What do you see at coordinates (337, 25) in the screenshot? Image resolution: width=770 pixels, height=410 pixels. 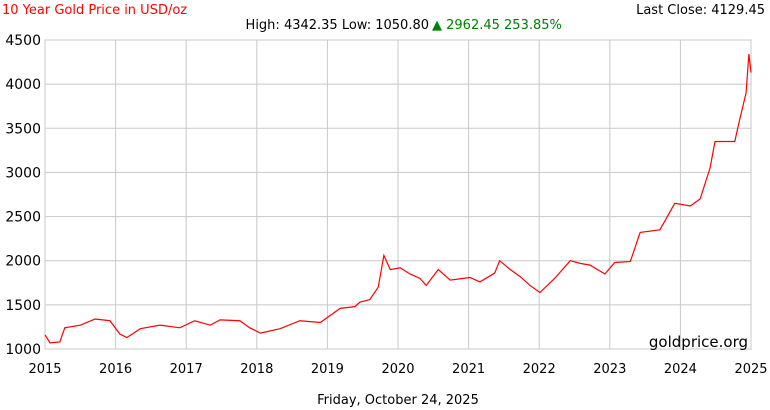 I see `stats: High: 4342.35 Low: 1050.80` at bounding box center [337, 25].